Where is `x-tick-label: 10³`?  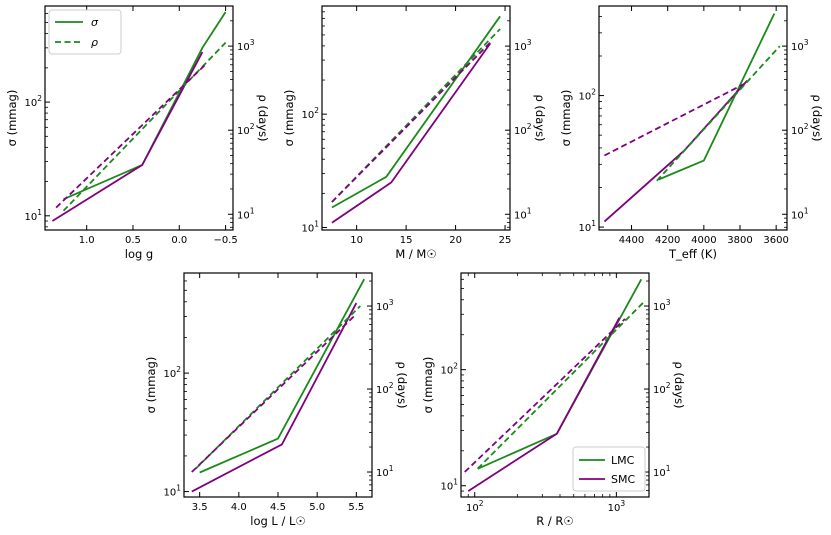 x-tick-label: 10³ is located at coordinates (617, 506).